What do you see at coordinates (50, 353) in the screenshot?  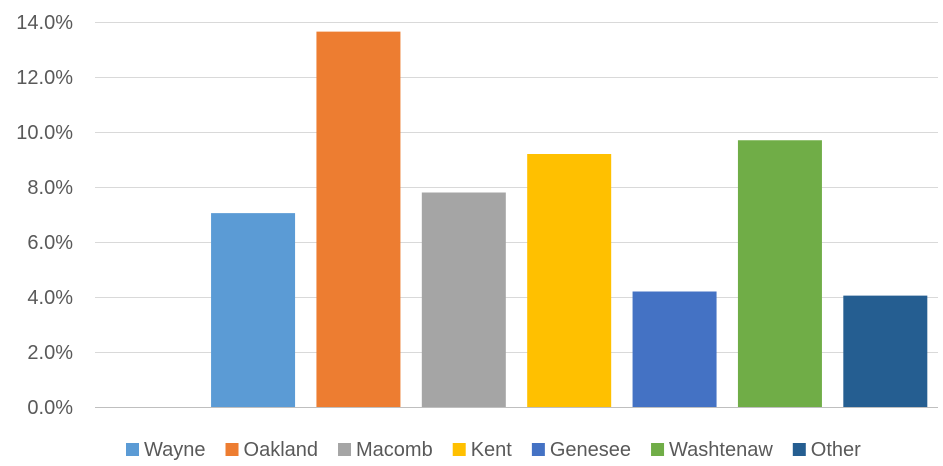 I see `y-tick-label: 2.0%` at bounding box center [50, 353].